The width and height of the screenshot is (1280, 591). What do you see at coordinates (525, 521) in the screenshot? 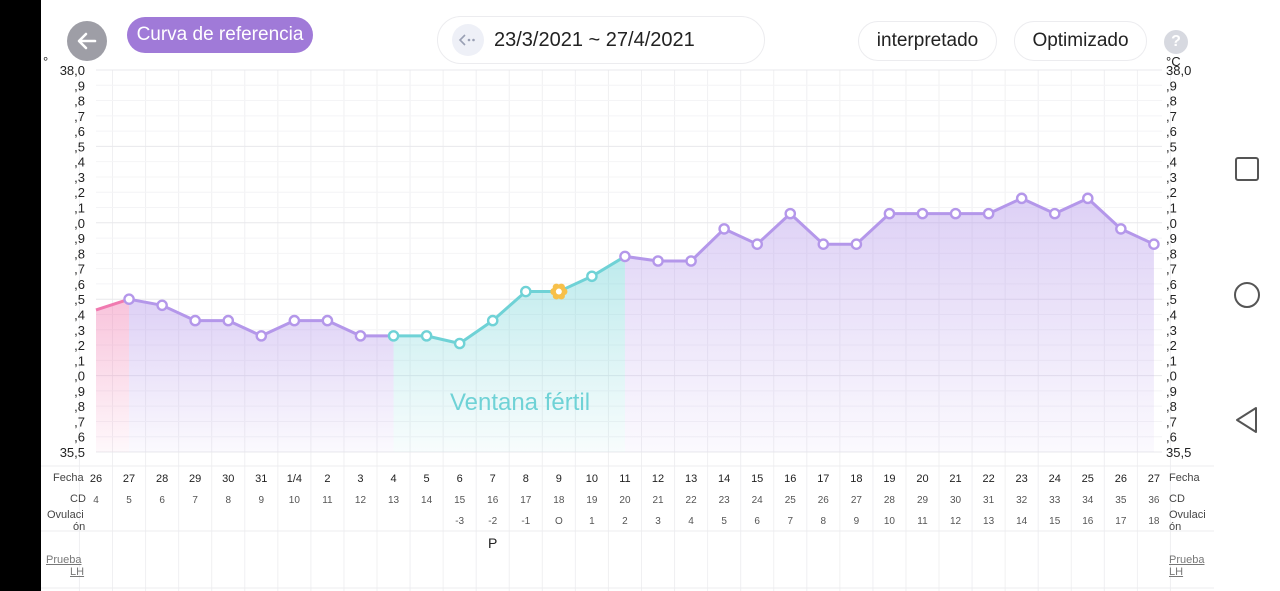
I see `ovulation-day-label: -1` at bounding box center [525, 521].